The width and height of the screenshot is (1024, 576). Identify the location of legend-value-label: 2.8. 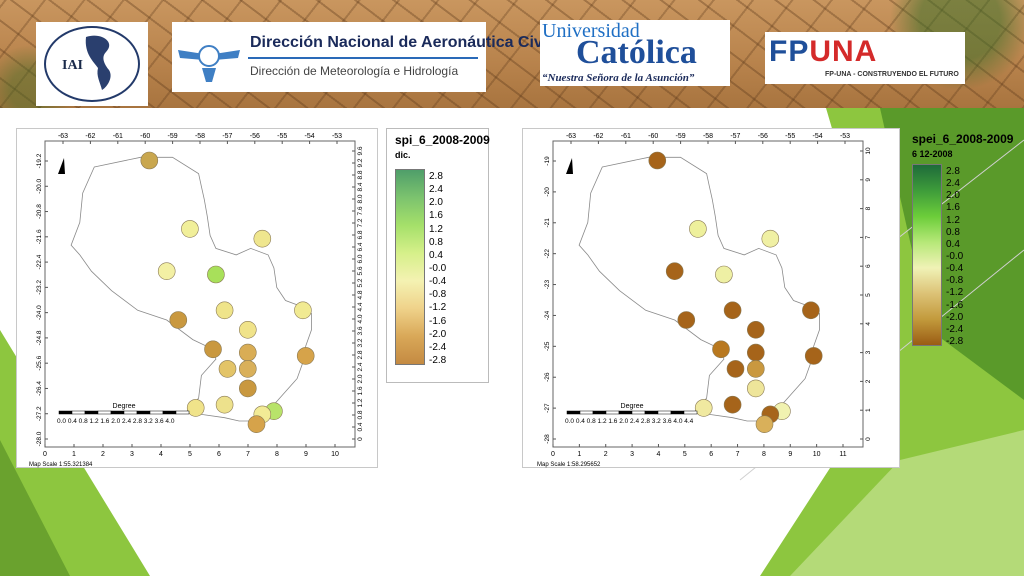
(953, 171).